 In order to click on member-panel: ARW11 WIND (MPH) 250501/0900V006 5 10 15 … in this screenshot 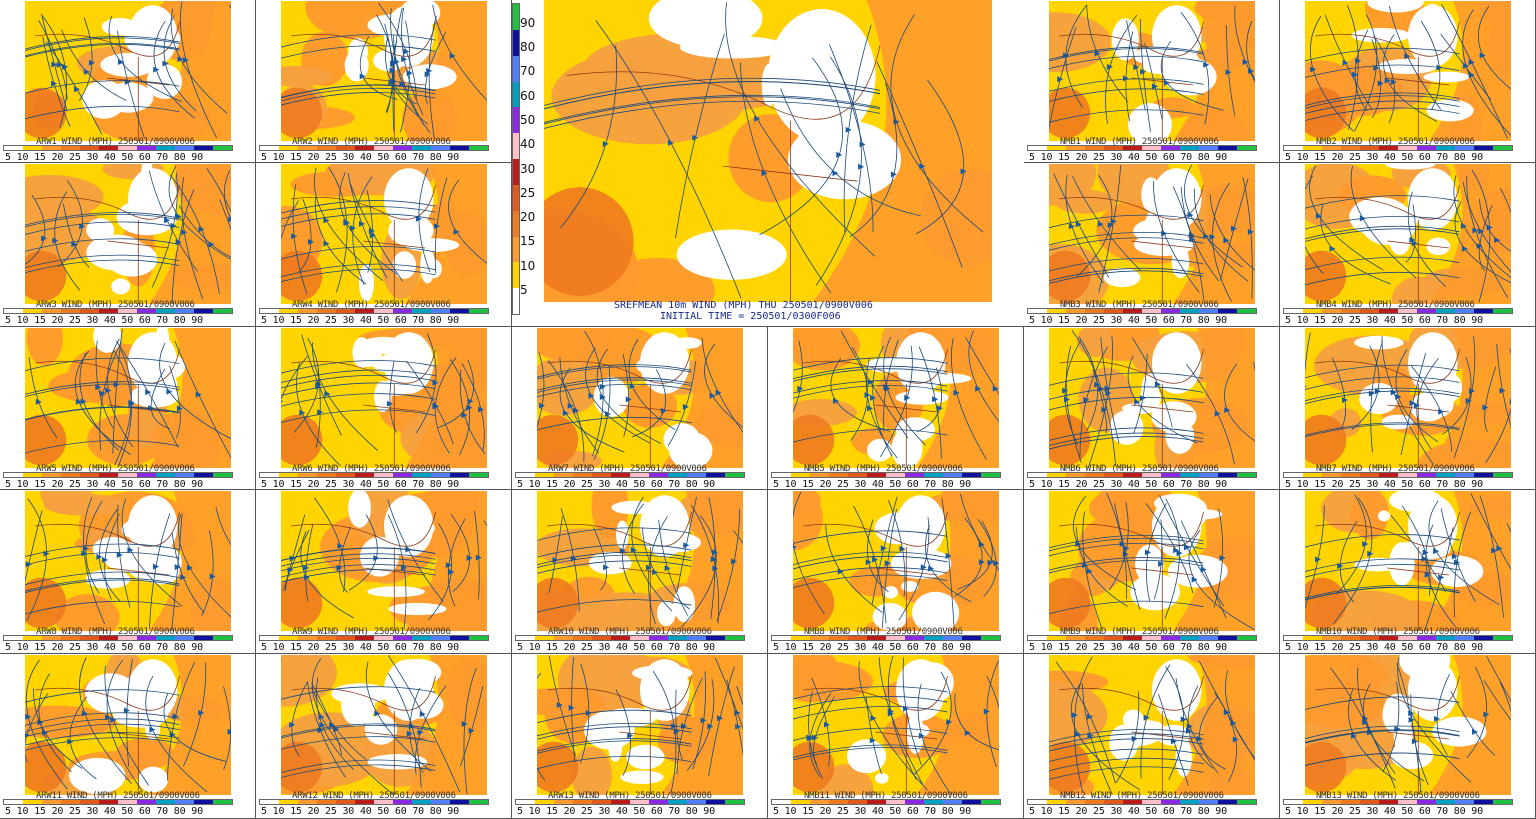, I will do `click(128, 736)`.